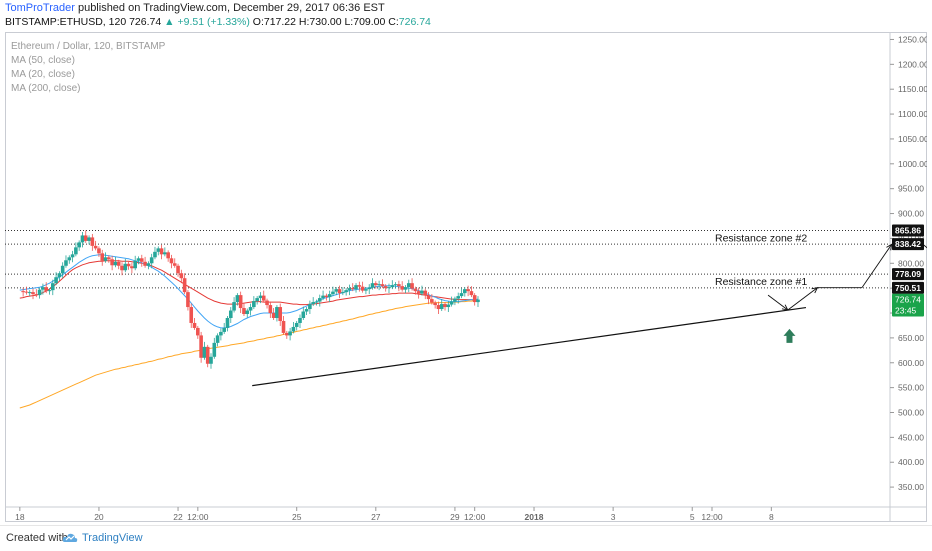  Describe the element at coordinates (43, 74) in the screenshot. I see `legend-ma20: MA (20, close)` at that location.